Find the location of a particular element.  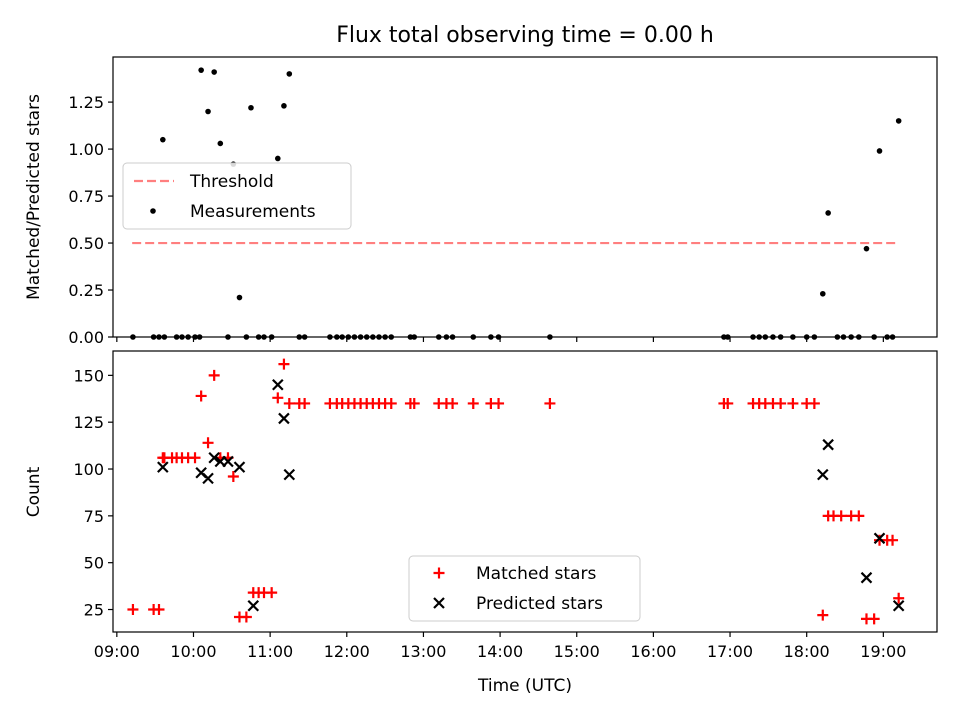

y-tick-label: 0.25 is located at coordinates (86, 290).